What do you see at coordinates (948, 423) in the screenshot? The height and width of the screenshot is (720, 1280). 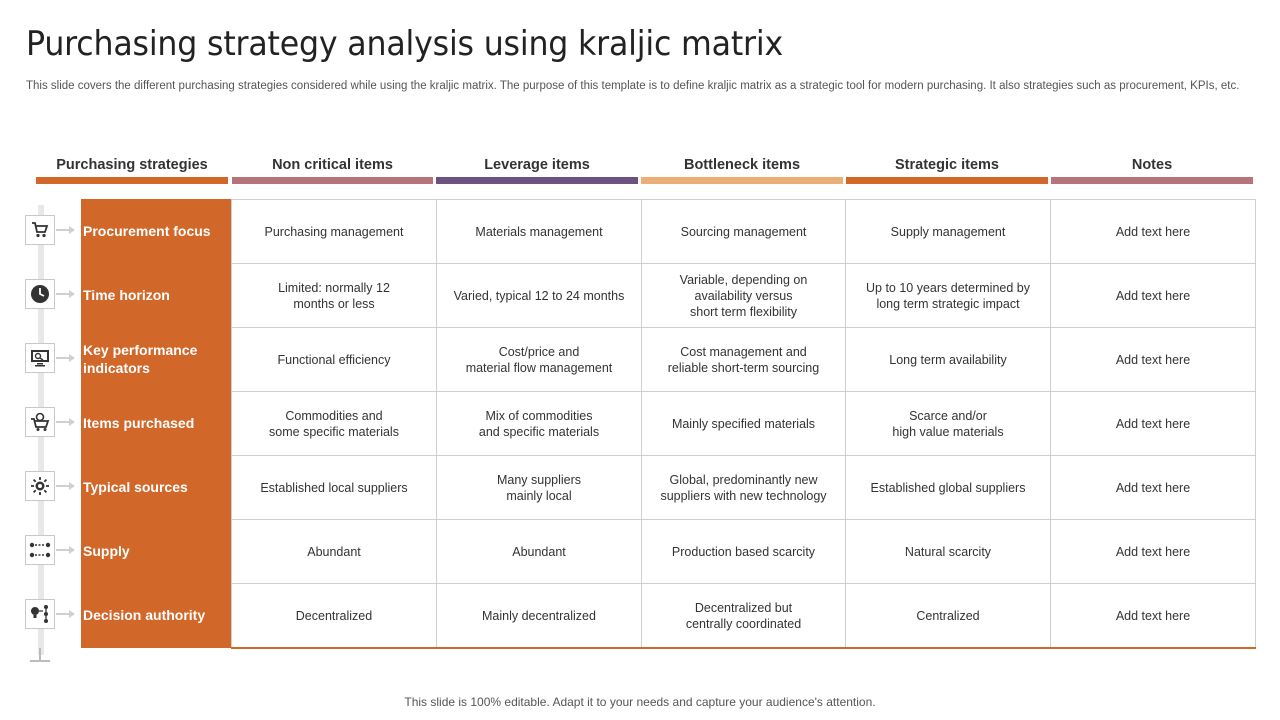 I see `table-cell: Scarce and/or high value materials` at bounding box center [948, 423].